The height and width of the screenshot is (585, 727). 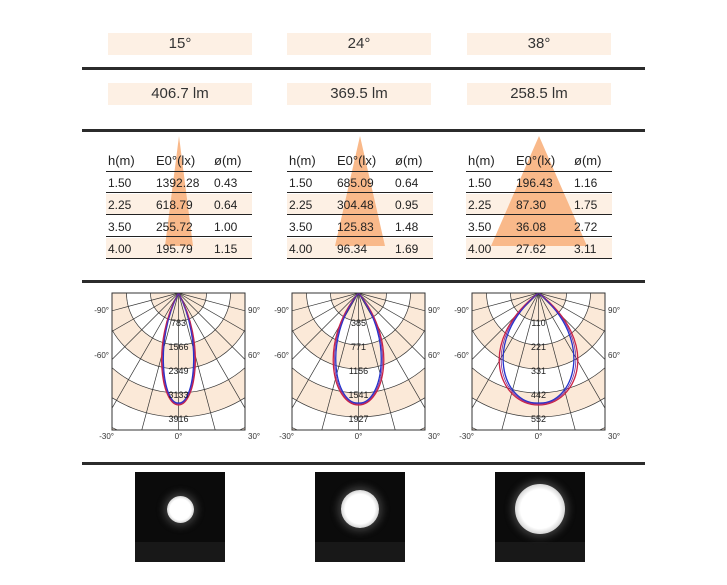 What do you see at coordinates (180, 44) in the screenshot?
I see `beam-angle-label: 15°` at bounding box center [180, 44].